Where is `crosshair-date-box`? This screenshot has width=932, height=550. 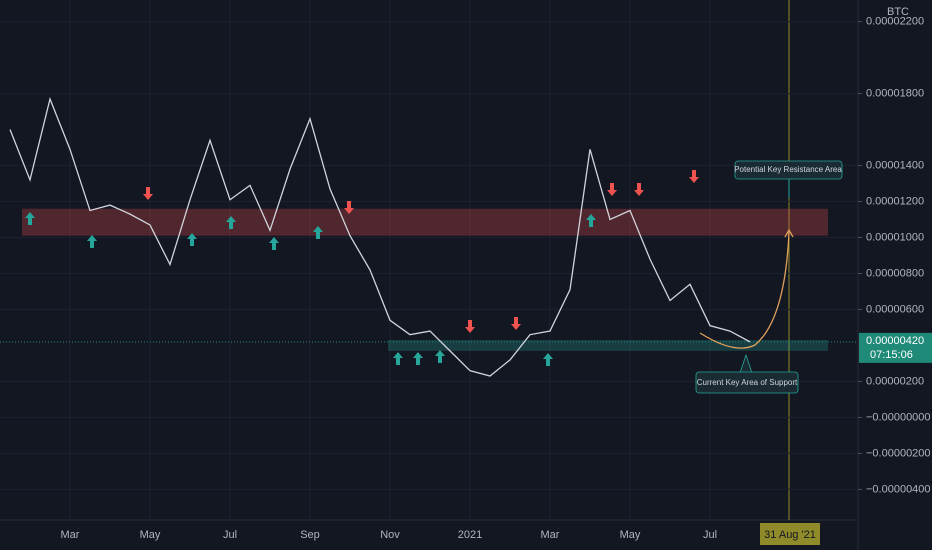 crosshair-date-box is located at coordinates (790, 534).